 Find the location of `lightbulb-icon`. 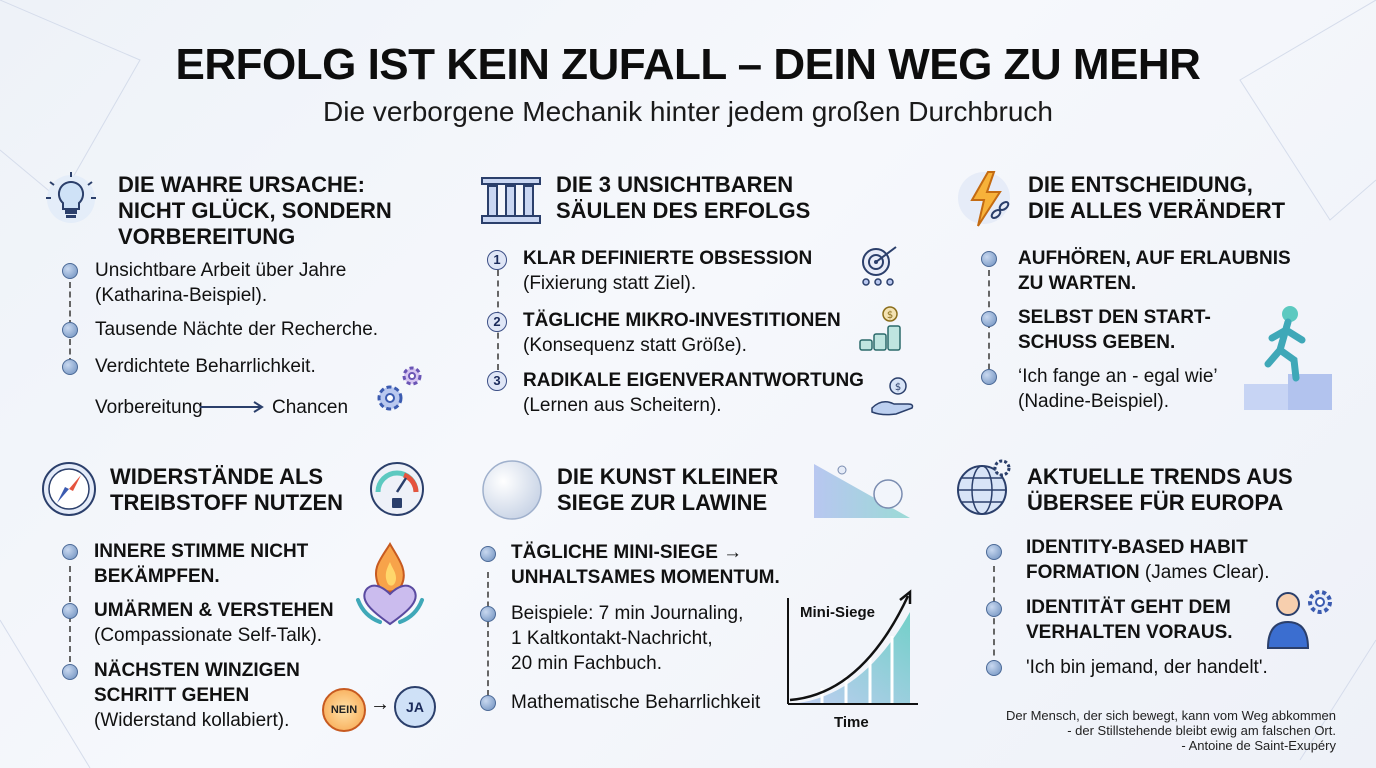

lightbulb-icon is located at coordinates (71, 197).